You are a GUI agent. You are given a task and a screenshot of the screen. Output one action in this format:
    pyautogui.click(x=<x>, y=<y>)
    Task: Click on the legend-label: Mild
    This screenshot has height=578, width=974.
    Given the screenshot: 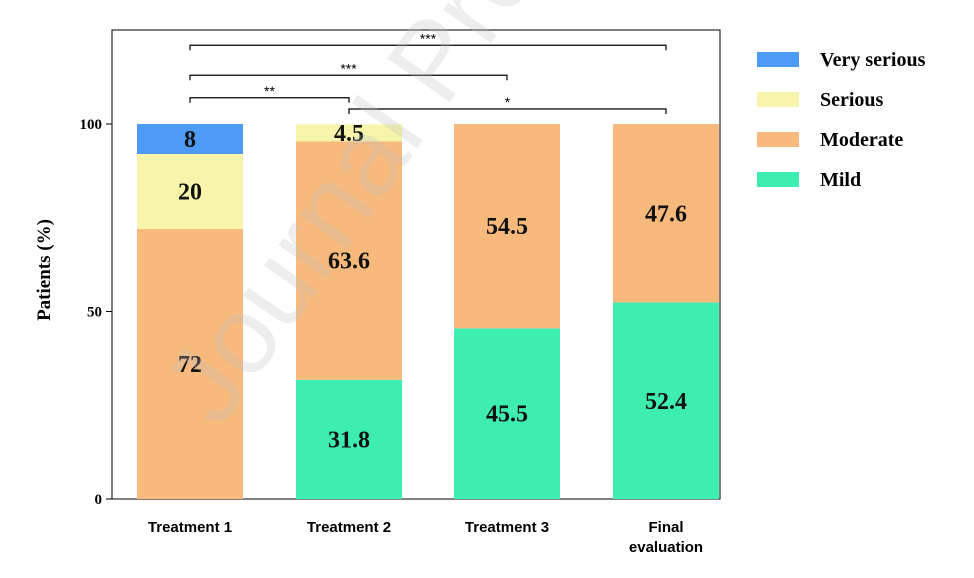 What is the action you would take?
    pyautogui.click(x=840, y=180)
    